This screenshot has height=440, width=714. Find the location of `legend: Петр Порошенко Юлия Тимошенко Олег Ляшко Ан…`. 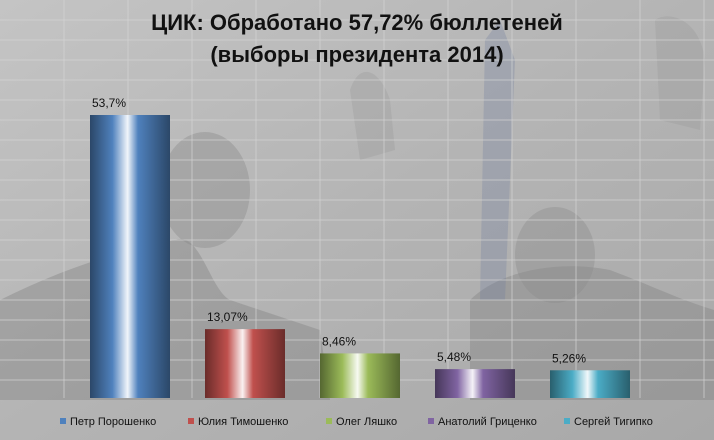

legend: Петр Порошенко Юлия Тимошенко Олег Ляшко Ан… is located at coordinates (356, 422).